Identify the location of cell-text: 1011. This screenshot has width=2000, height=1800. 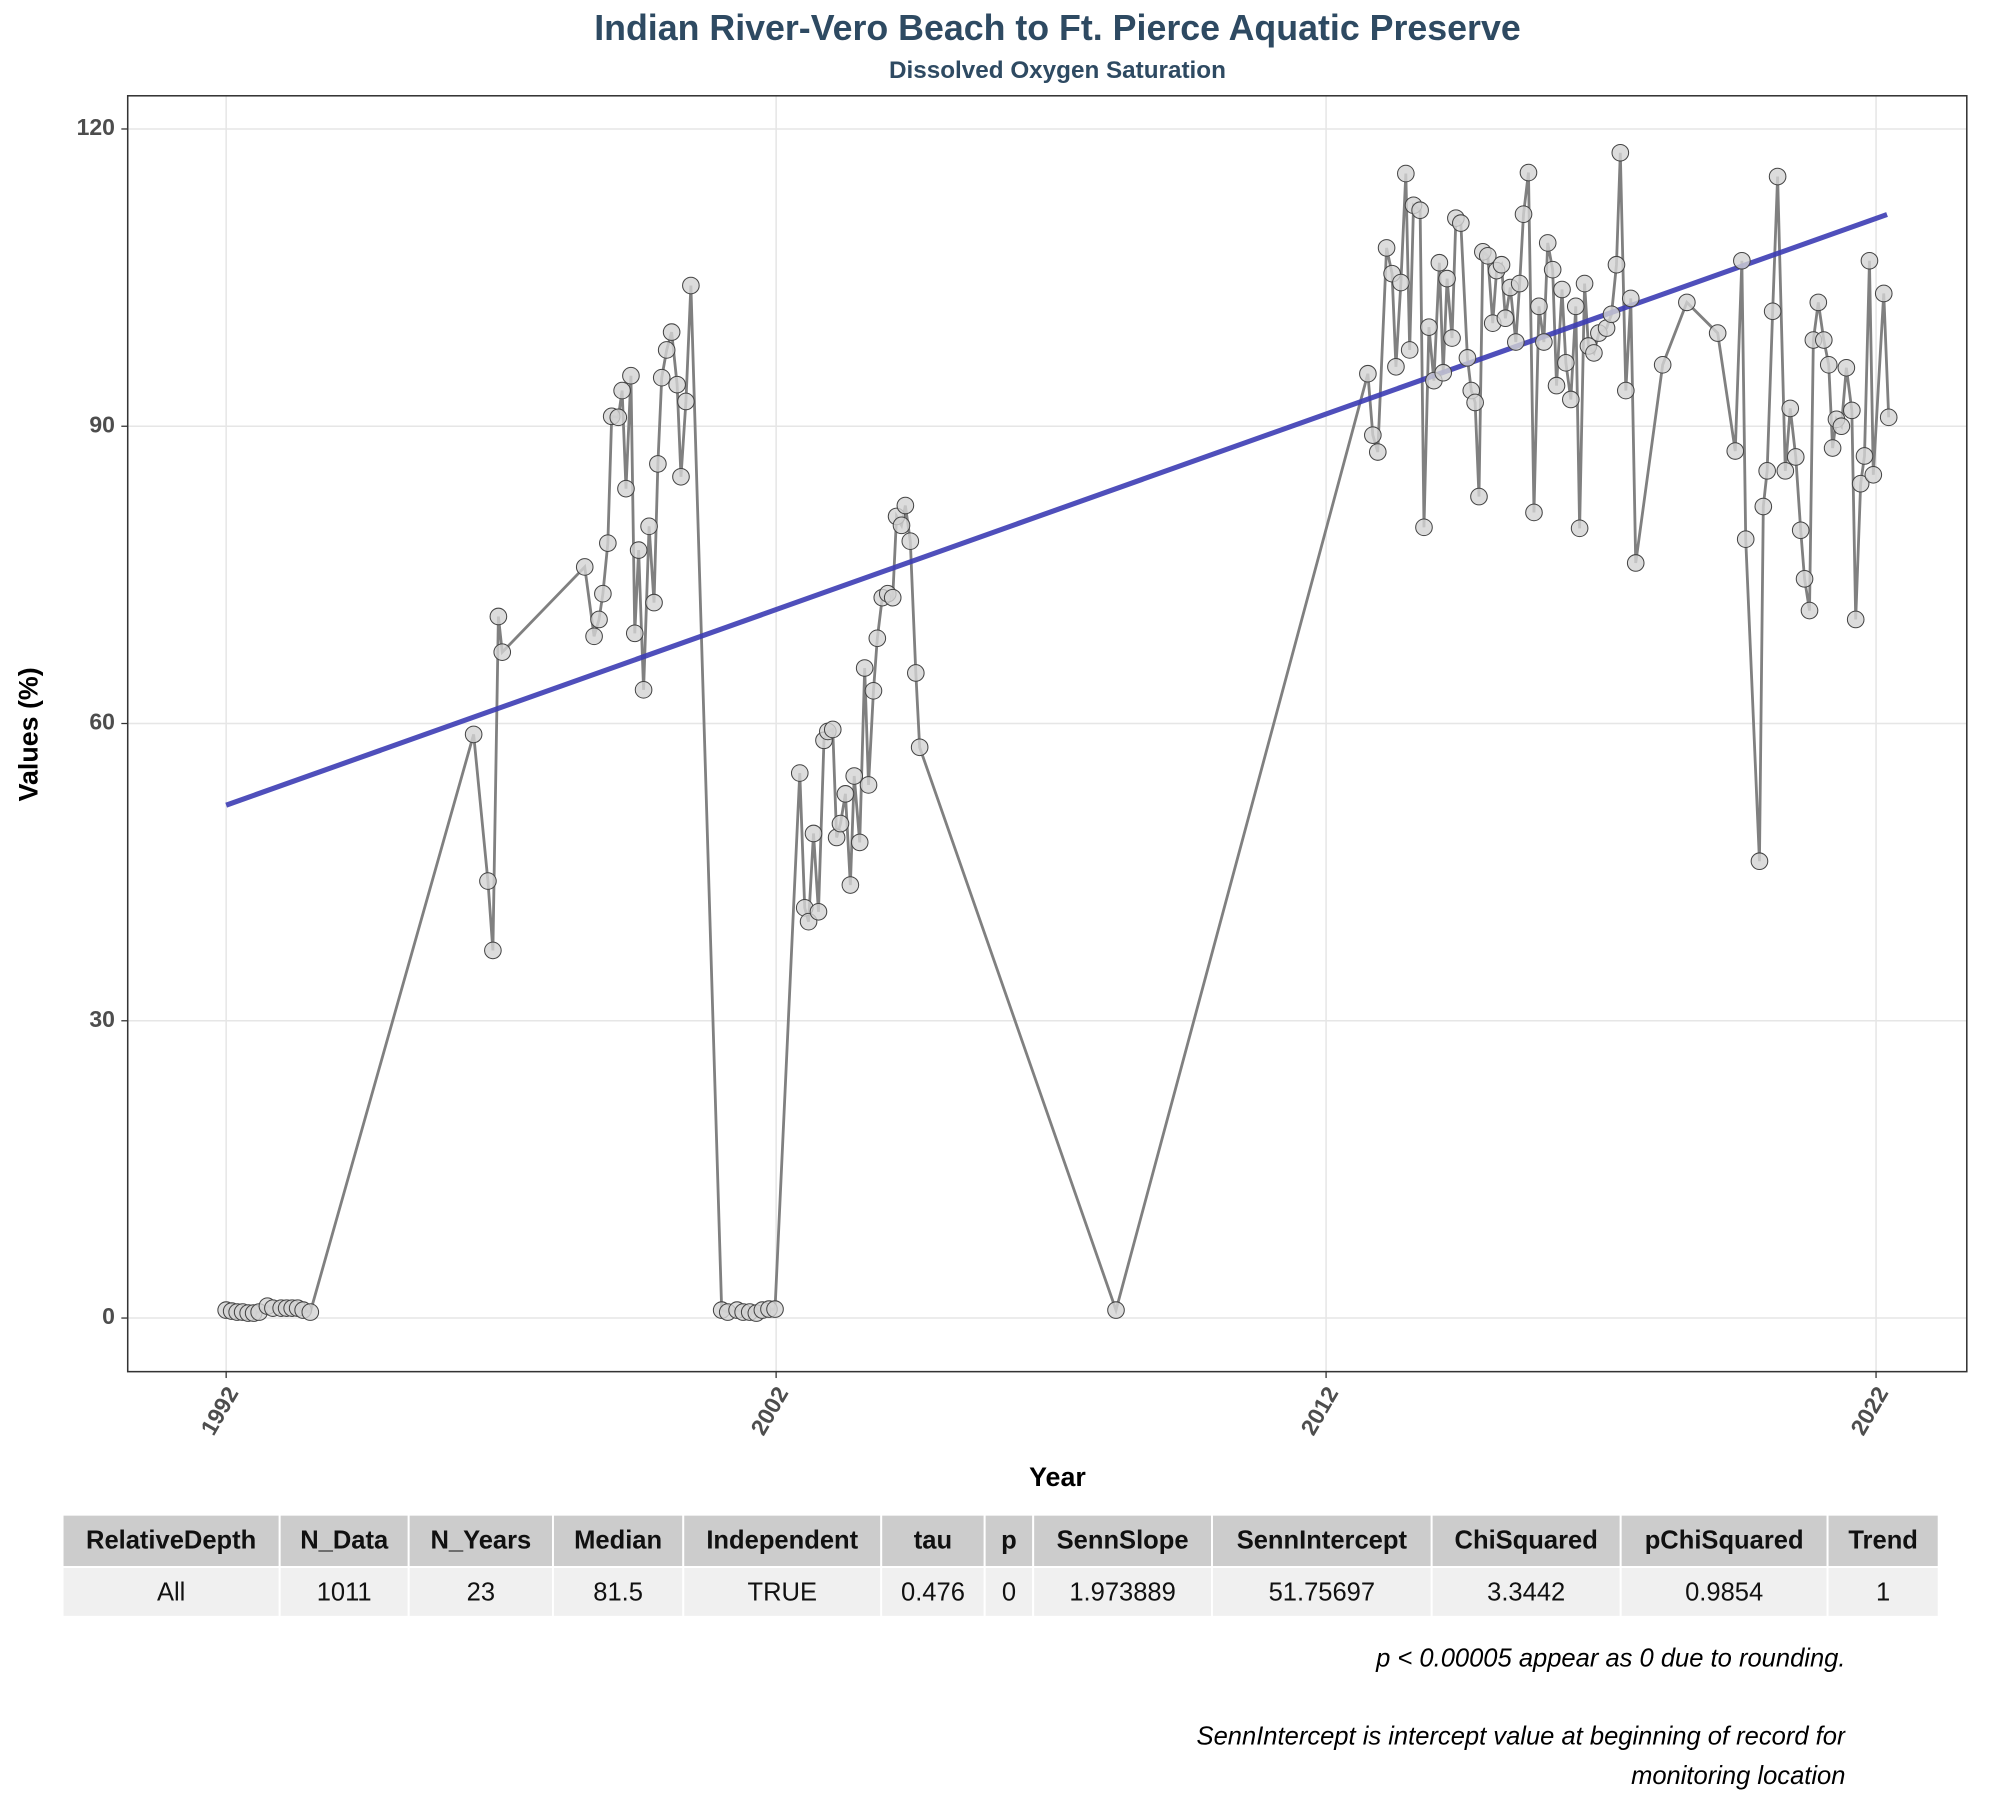
(344, 1593).